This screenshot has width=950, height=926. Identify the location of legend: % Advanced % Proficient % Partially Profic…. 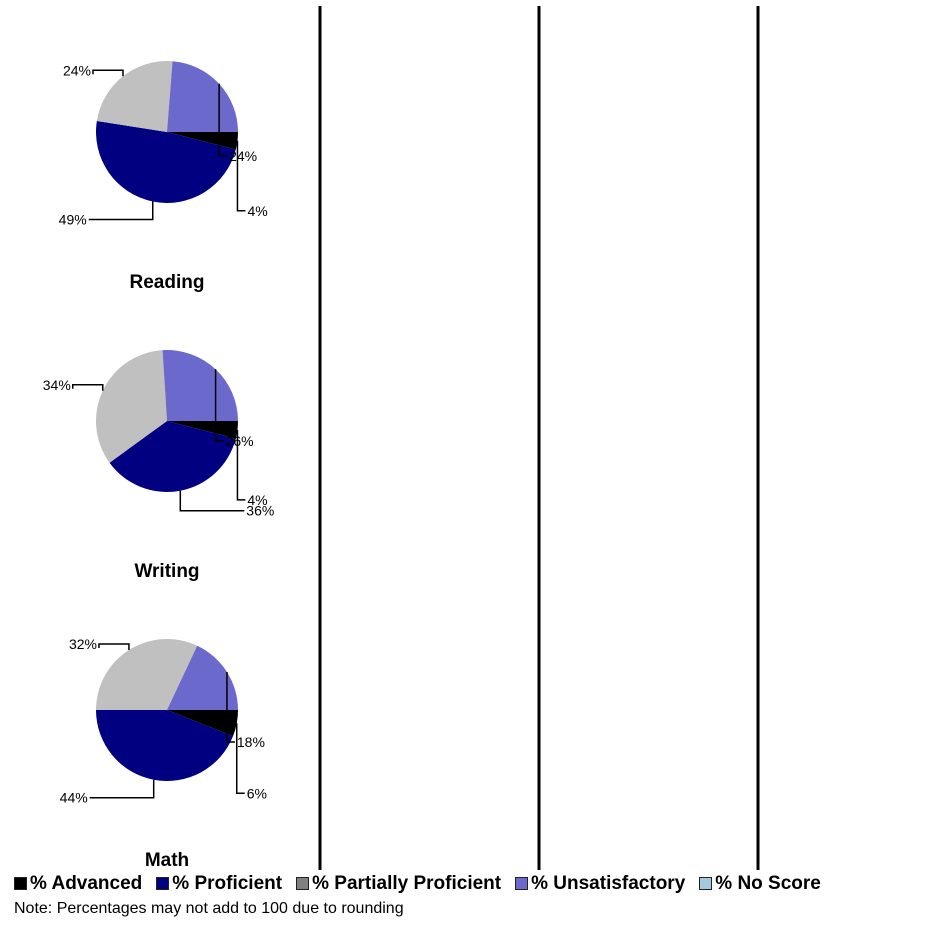
(424, 884).